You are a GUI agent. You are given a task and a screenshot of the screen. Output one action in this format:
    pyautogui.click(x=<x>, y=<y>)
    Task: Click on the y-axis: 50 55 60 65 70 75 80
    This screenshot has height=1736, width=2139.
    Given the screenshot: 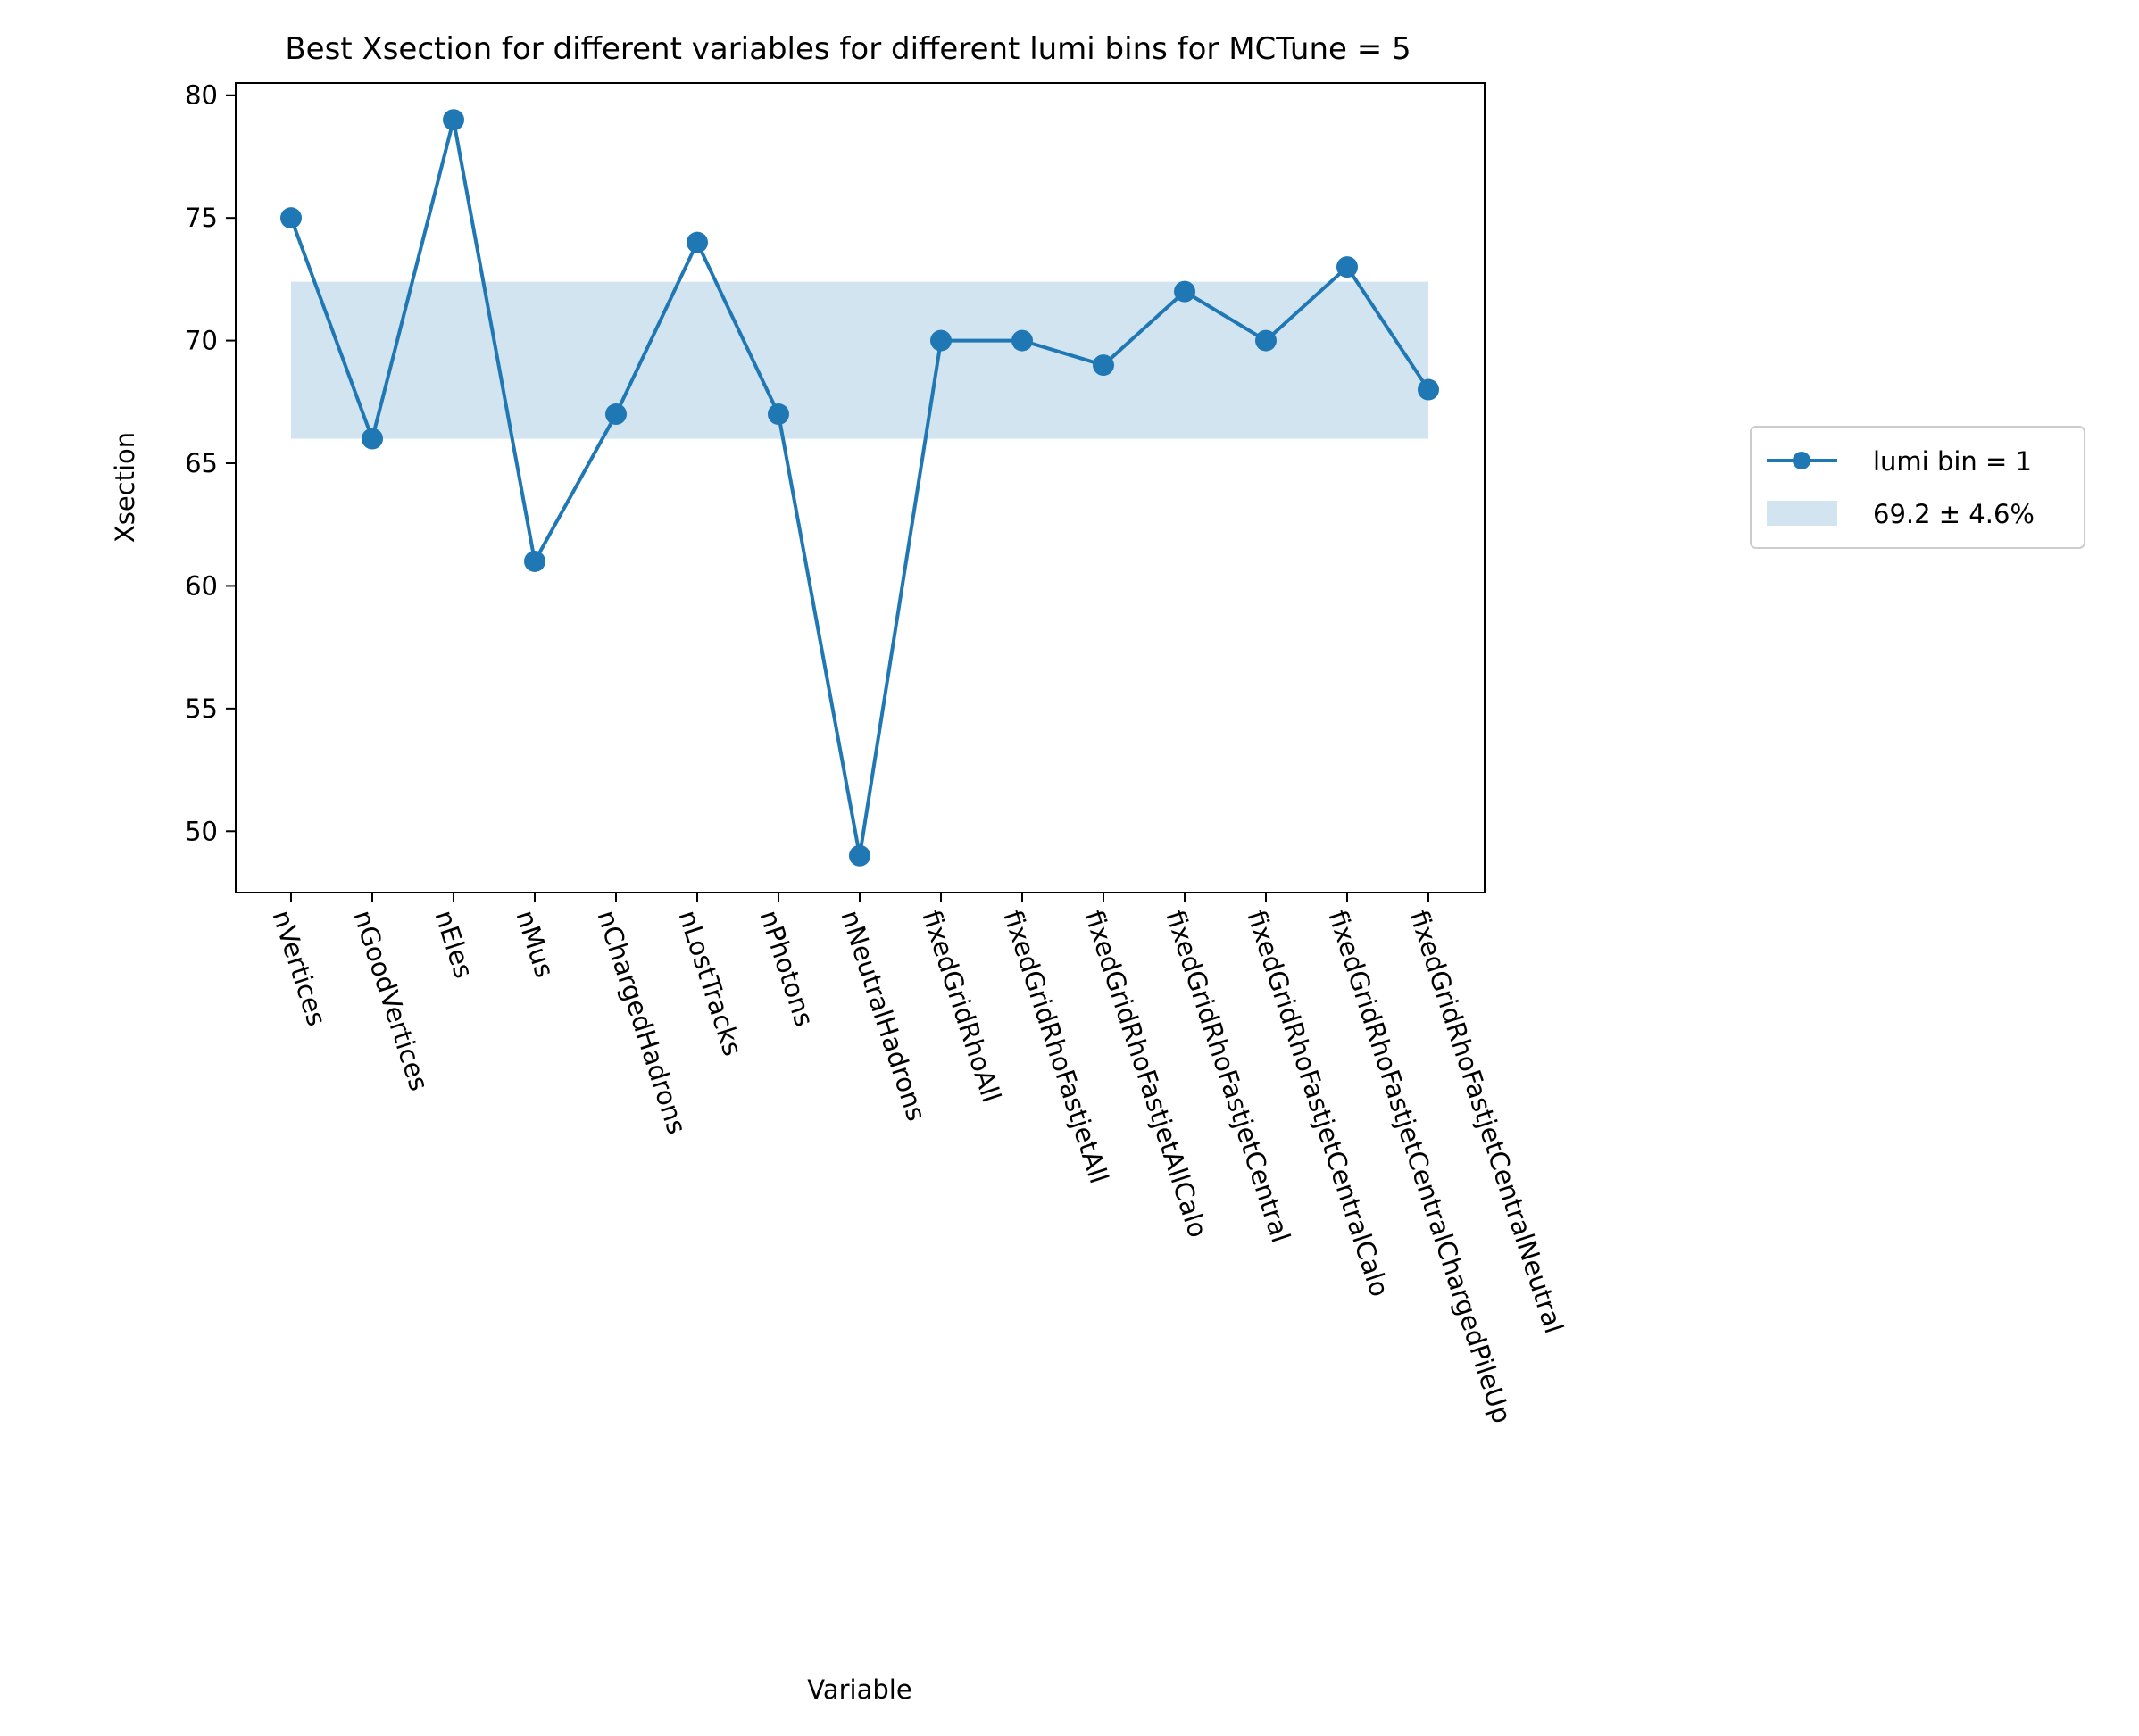 What is the action you would take?
    pyautogui.click(x=210, y=463)
    